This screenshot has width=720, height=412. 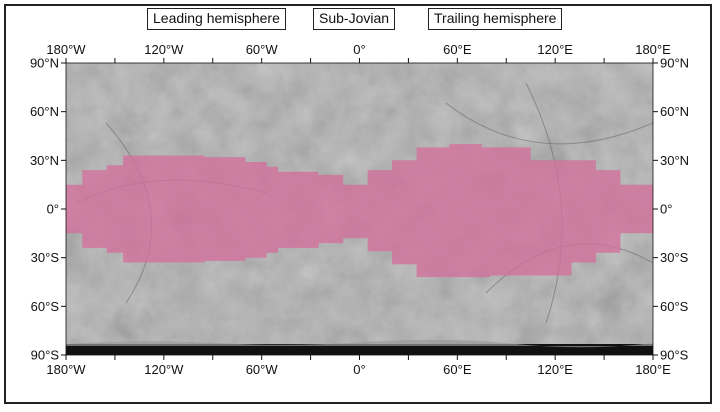 I want to click on right-latitude-label: 90°N, so click(x=674, y=63).